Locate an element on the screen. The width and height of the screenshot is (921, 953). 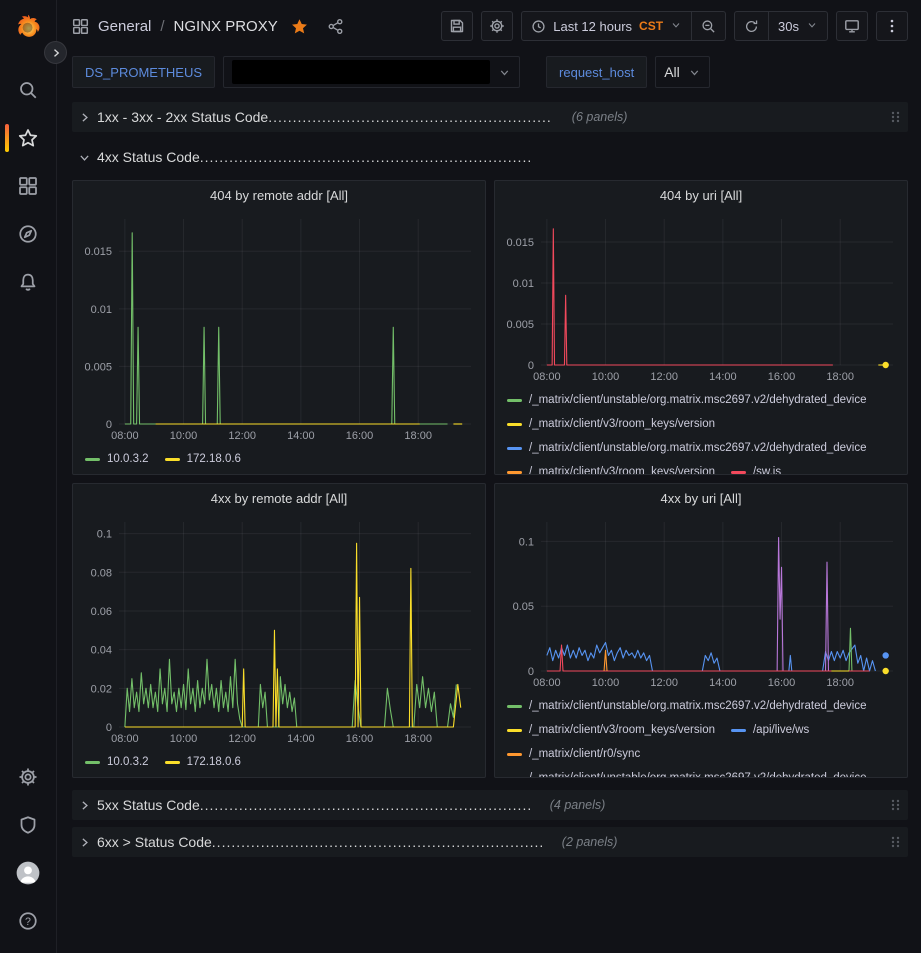
sidebar-item-server-admin is located at coordinates (28, 825).